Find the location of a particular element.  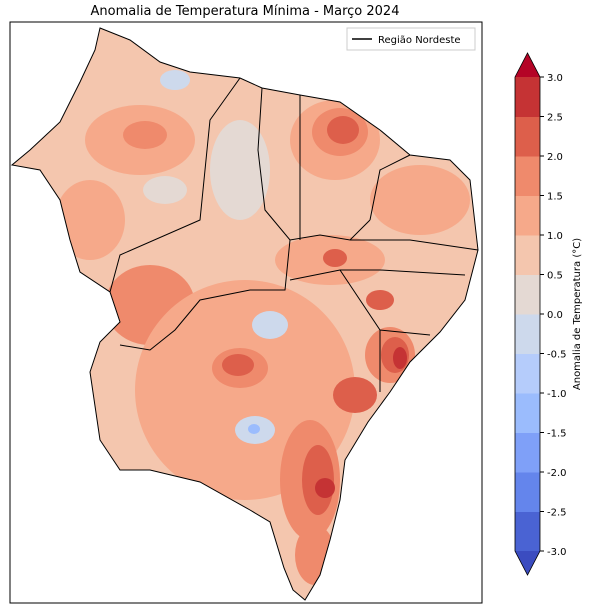

colorbar-tick-label: -0.5 is located at coordinates (557, 355).